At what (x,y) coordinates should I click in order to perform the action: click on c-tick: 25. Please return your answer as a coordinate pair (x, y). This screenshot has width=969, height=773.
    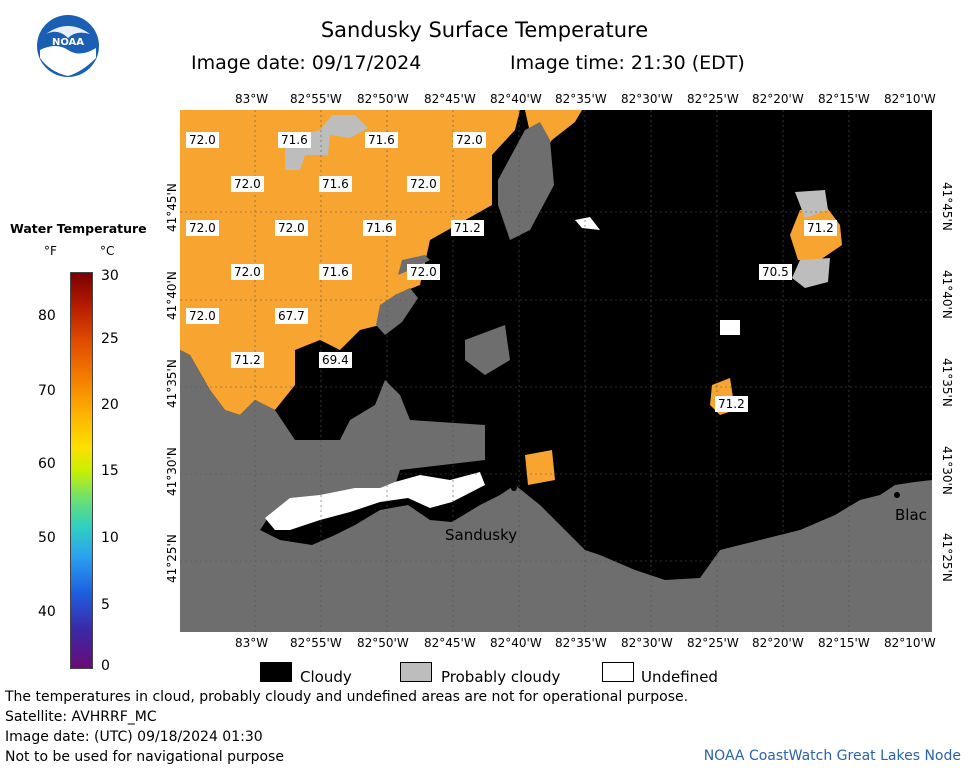
    Looking at the image, I should click on (110, 339).